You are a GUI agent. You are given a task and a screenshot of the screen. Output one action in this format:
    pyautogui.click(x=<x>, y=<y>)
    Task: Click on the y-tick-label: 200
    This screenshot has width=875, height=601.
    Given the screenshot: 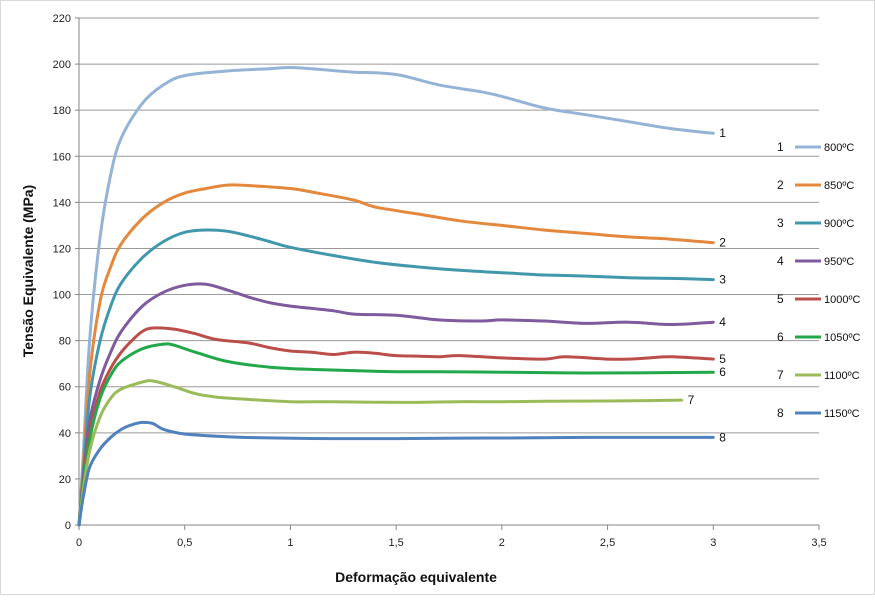 What is the action you would take?
    pyautogui.click(x=62, y=65)
    